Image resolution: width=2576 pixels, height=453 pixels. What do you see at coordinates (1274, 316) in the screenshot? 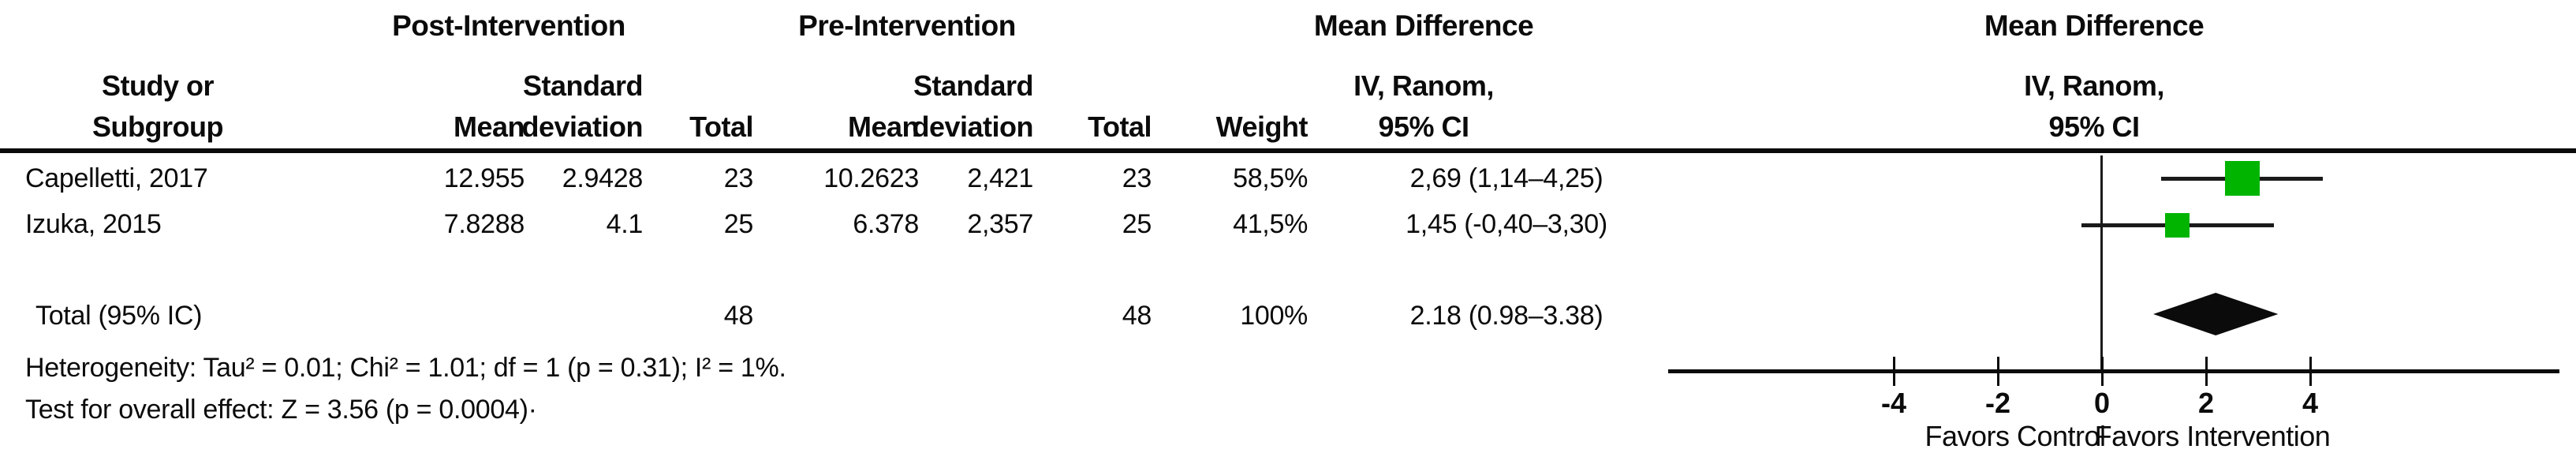
I see `total-weight: 100%` at bounding box center [1274, 316].